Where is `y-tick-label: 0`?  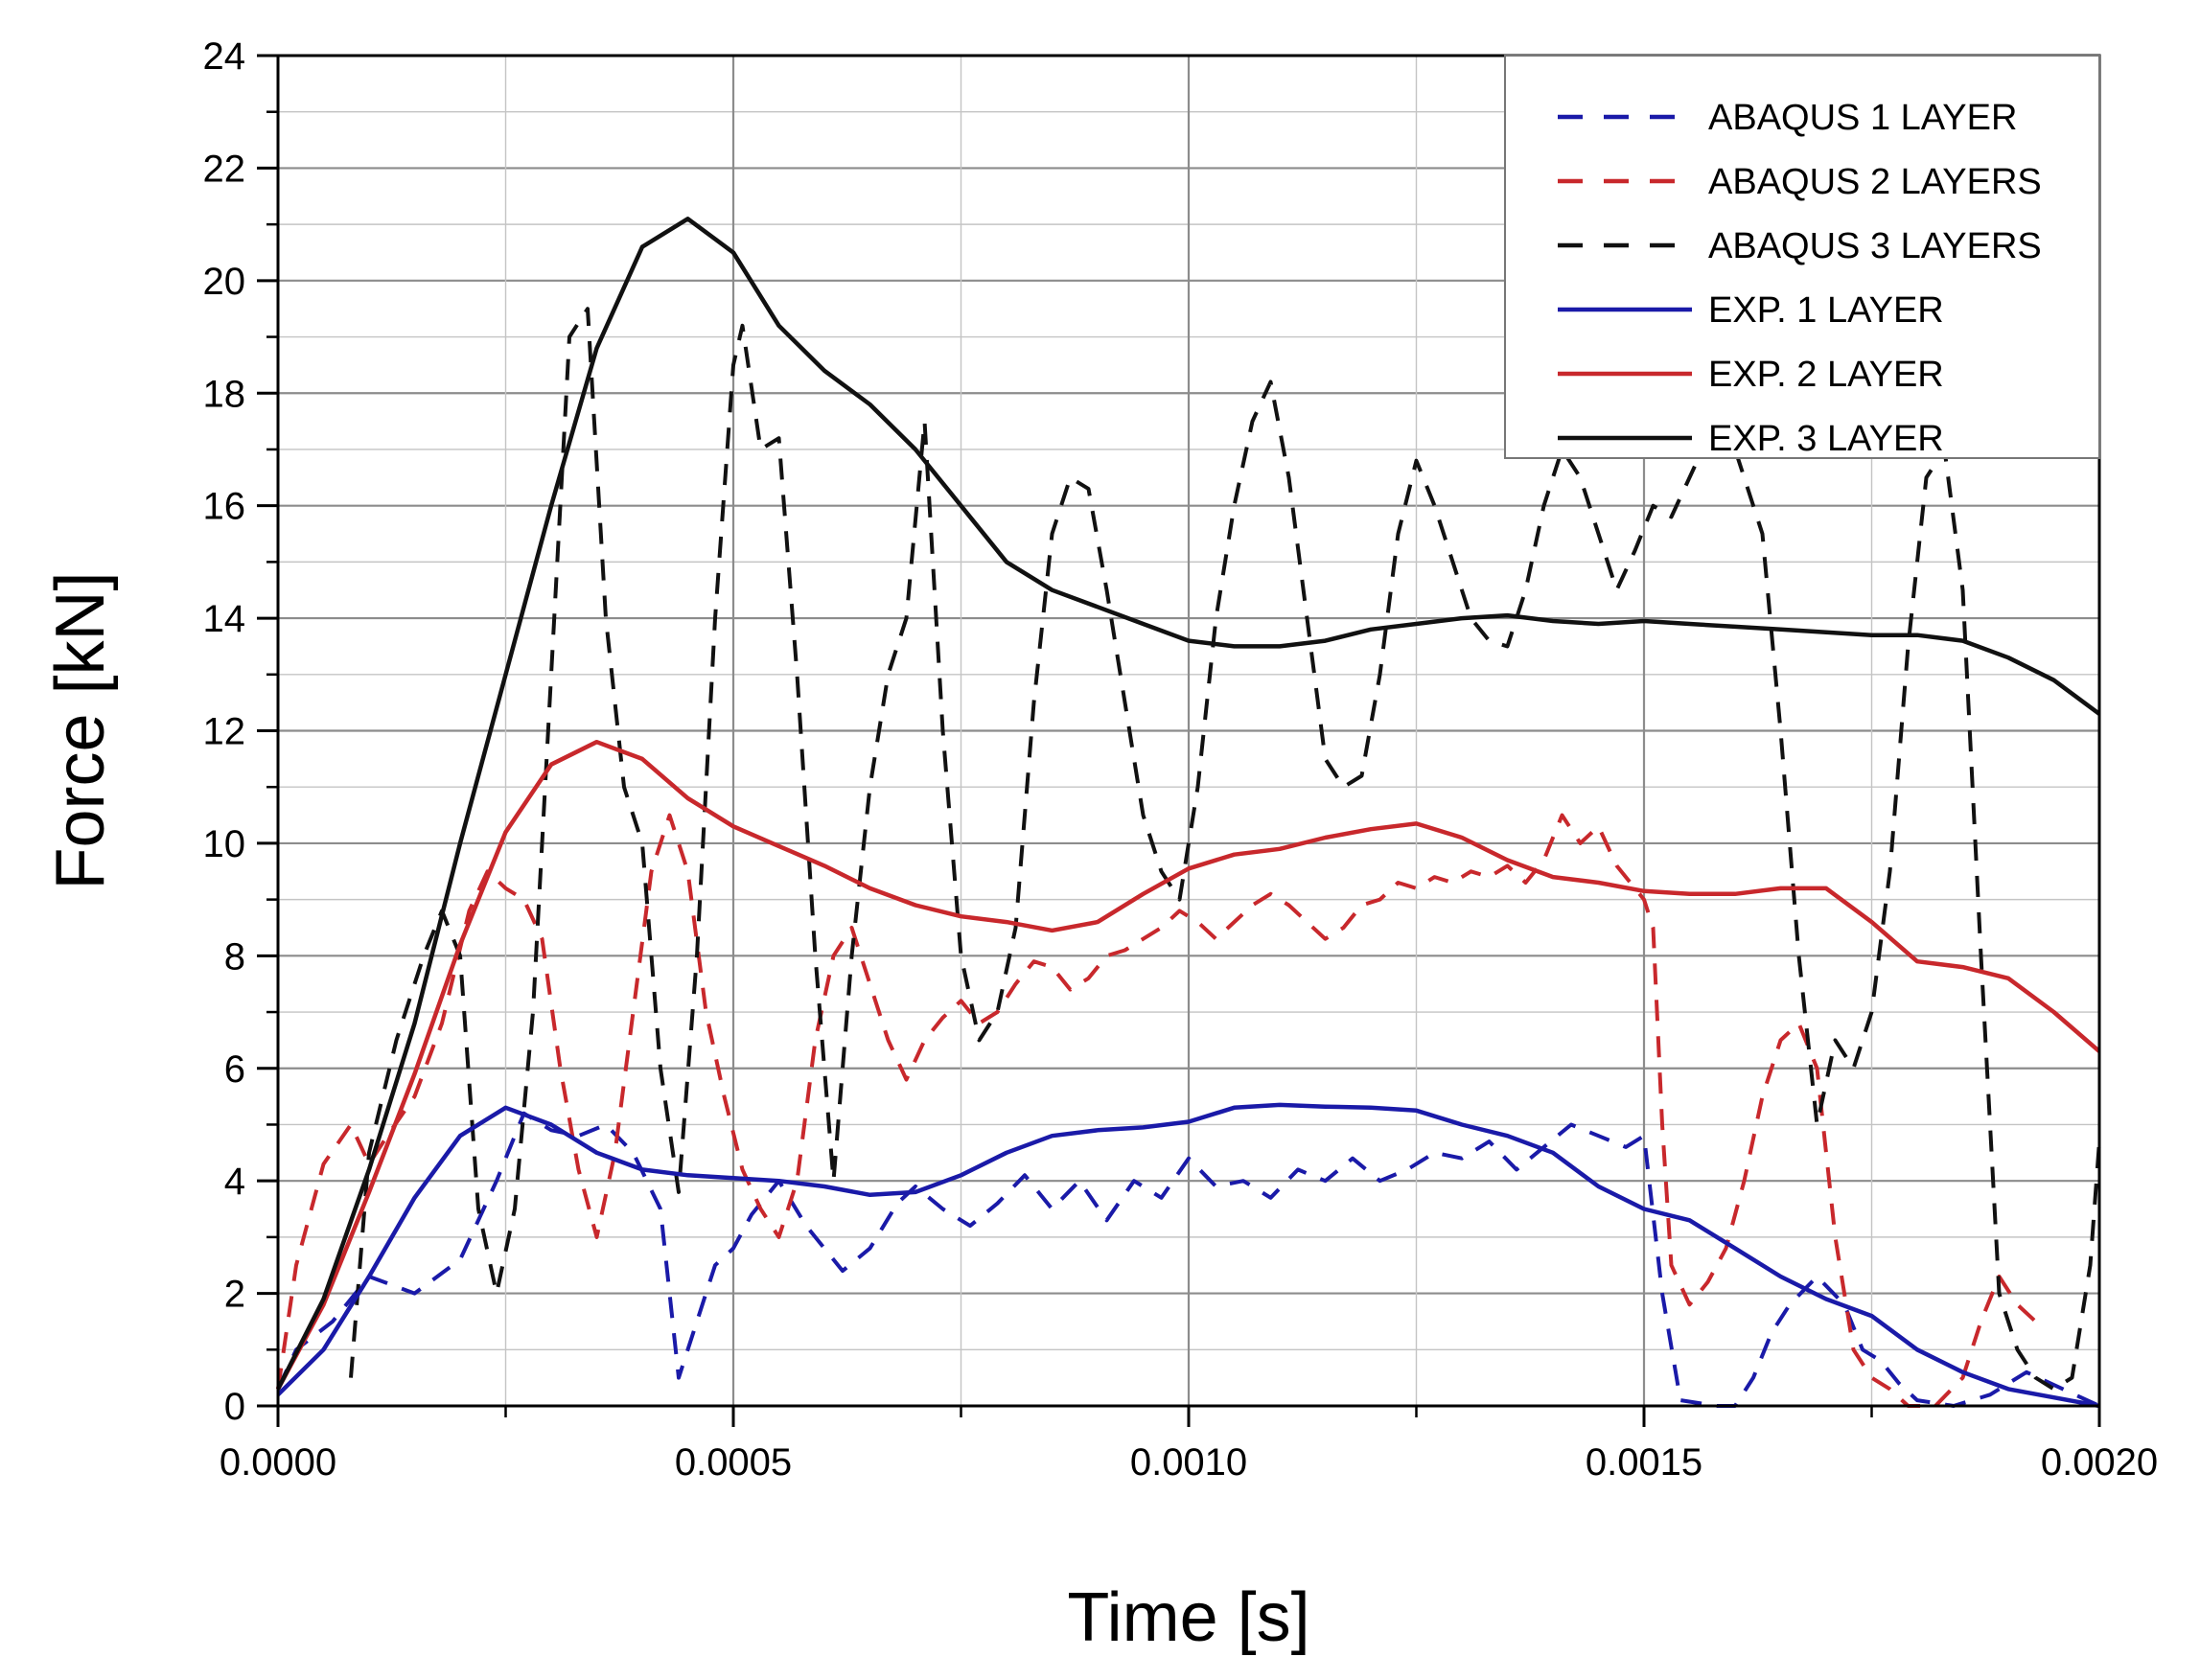
y-tick-label: 0 is located at coordinates (234, 1407).